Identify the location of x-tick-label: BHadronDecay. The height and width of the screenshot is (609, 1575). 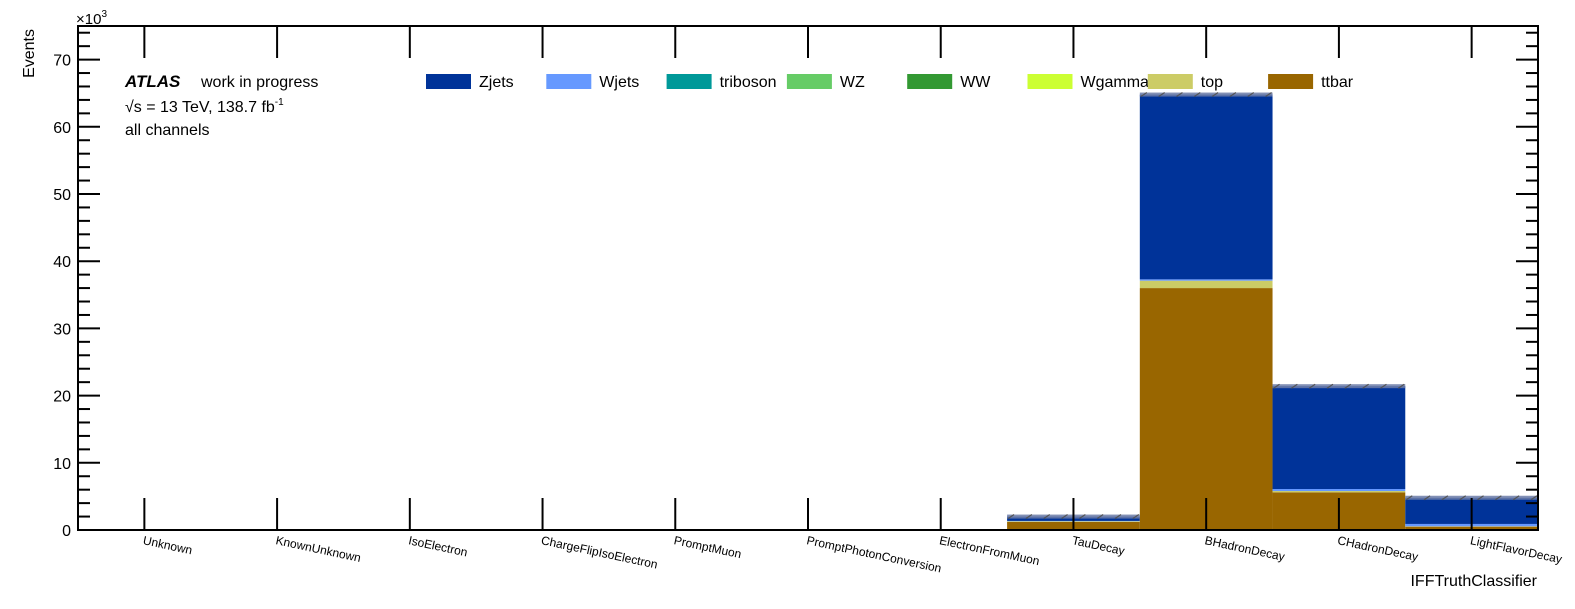
(1245, 548).